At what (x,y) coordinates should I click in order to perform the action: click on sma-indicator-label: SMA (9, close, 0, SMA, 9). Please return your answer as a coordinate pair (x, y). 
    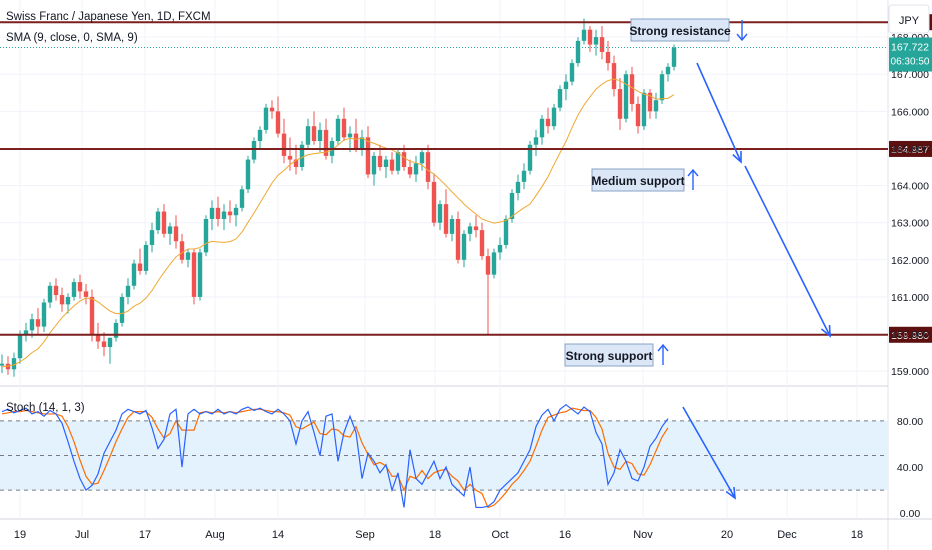
    Looking at the image, I should click on (72, 38).